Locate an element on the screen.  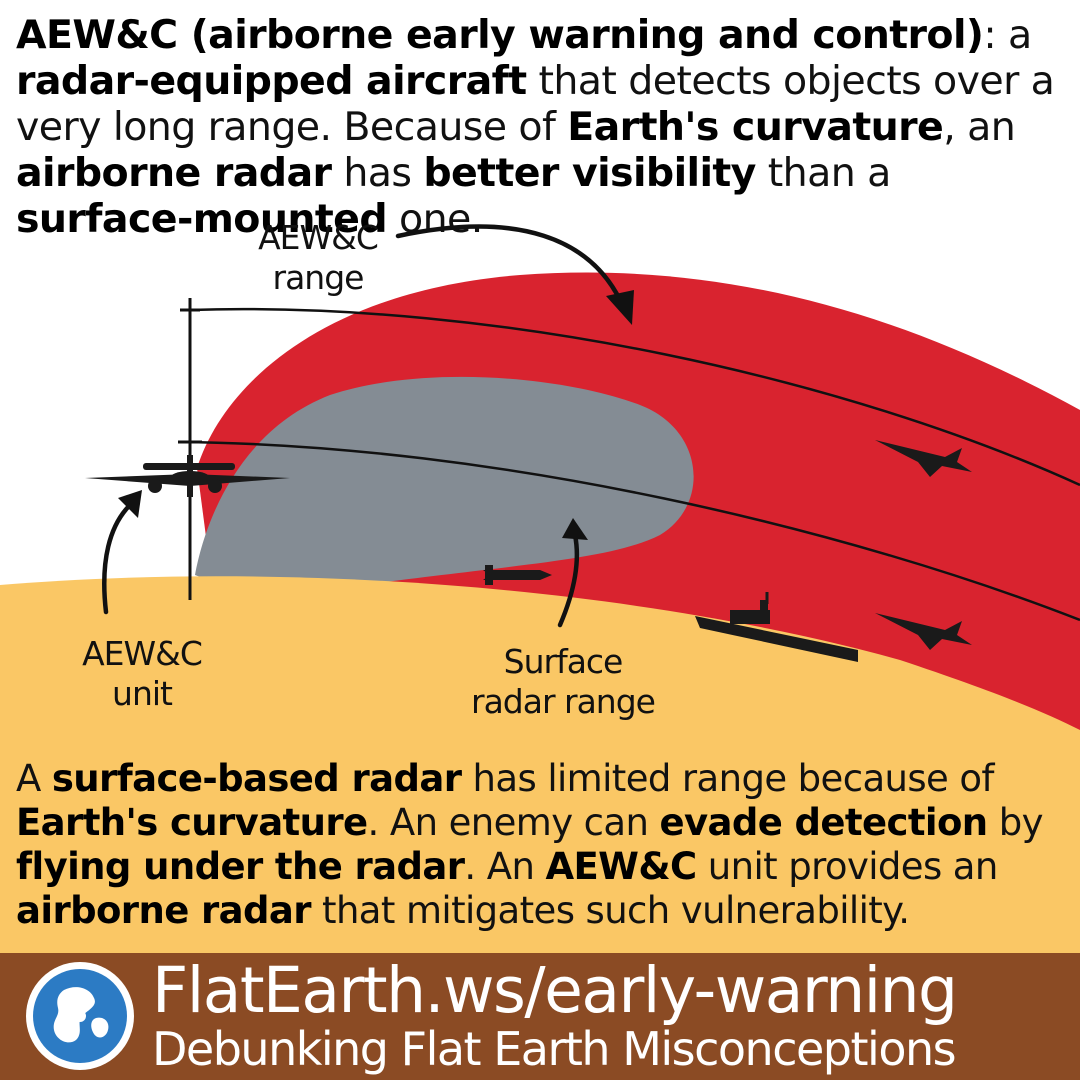
globe-logo-icon is located at coordinates (80, 1016).